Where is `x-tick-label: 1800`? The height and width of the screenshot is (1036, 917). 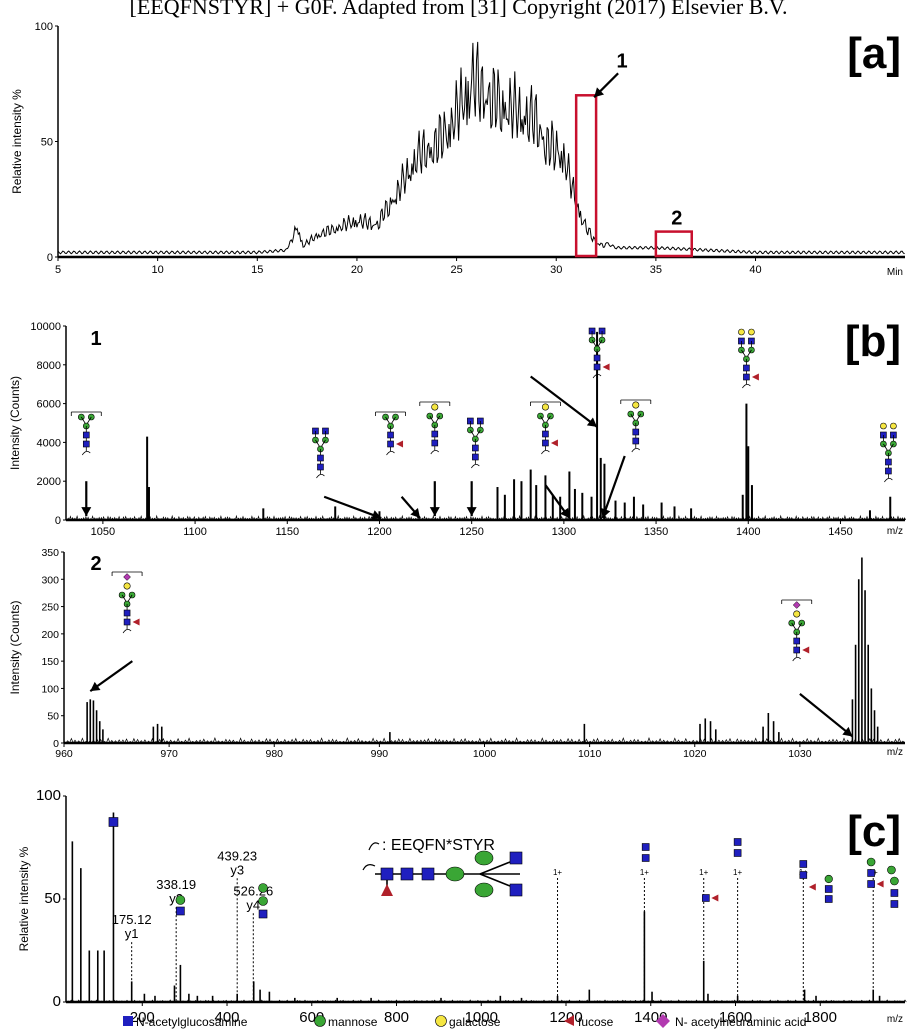
x-tick-label: 1800 is located at coordinates (820, 1017).